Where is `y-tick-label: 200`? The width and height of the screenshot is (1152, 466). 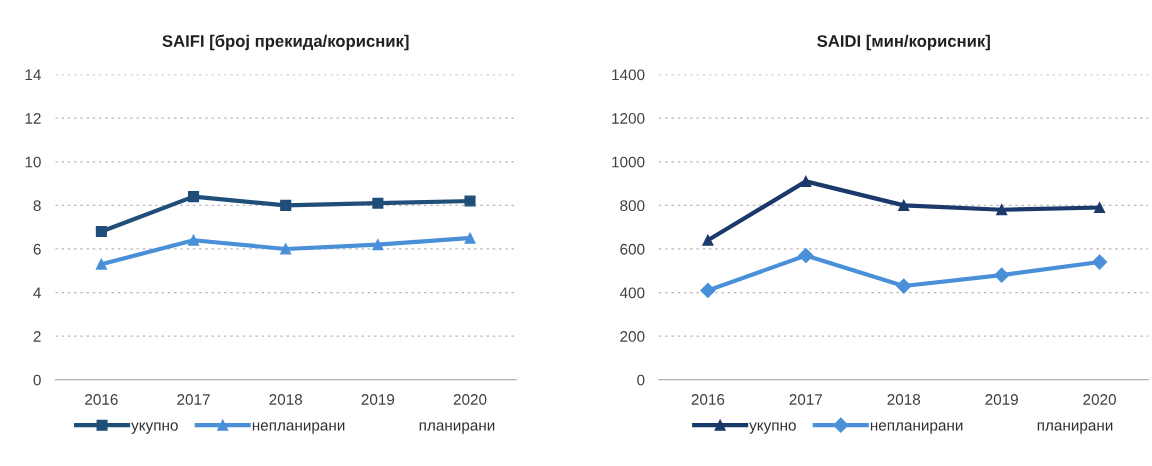
y-tick-label: 200 is located at coordinates (632, 336).